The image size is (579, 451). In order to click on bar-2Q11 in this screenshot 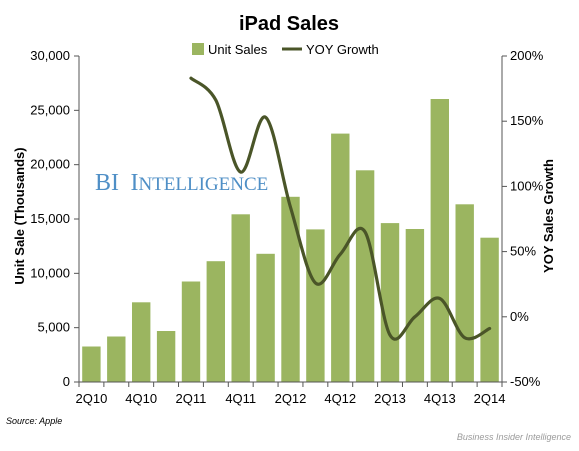, I will do `click(191, 331)`.